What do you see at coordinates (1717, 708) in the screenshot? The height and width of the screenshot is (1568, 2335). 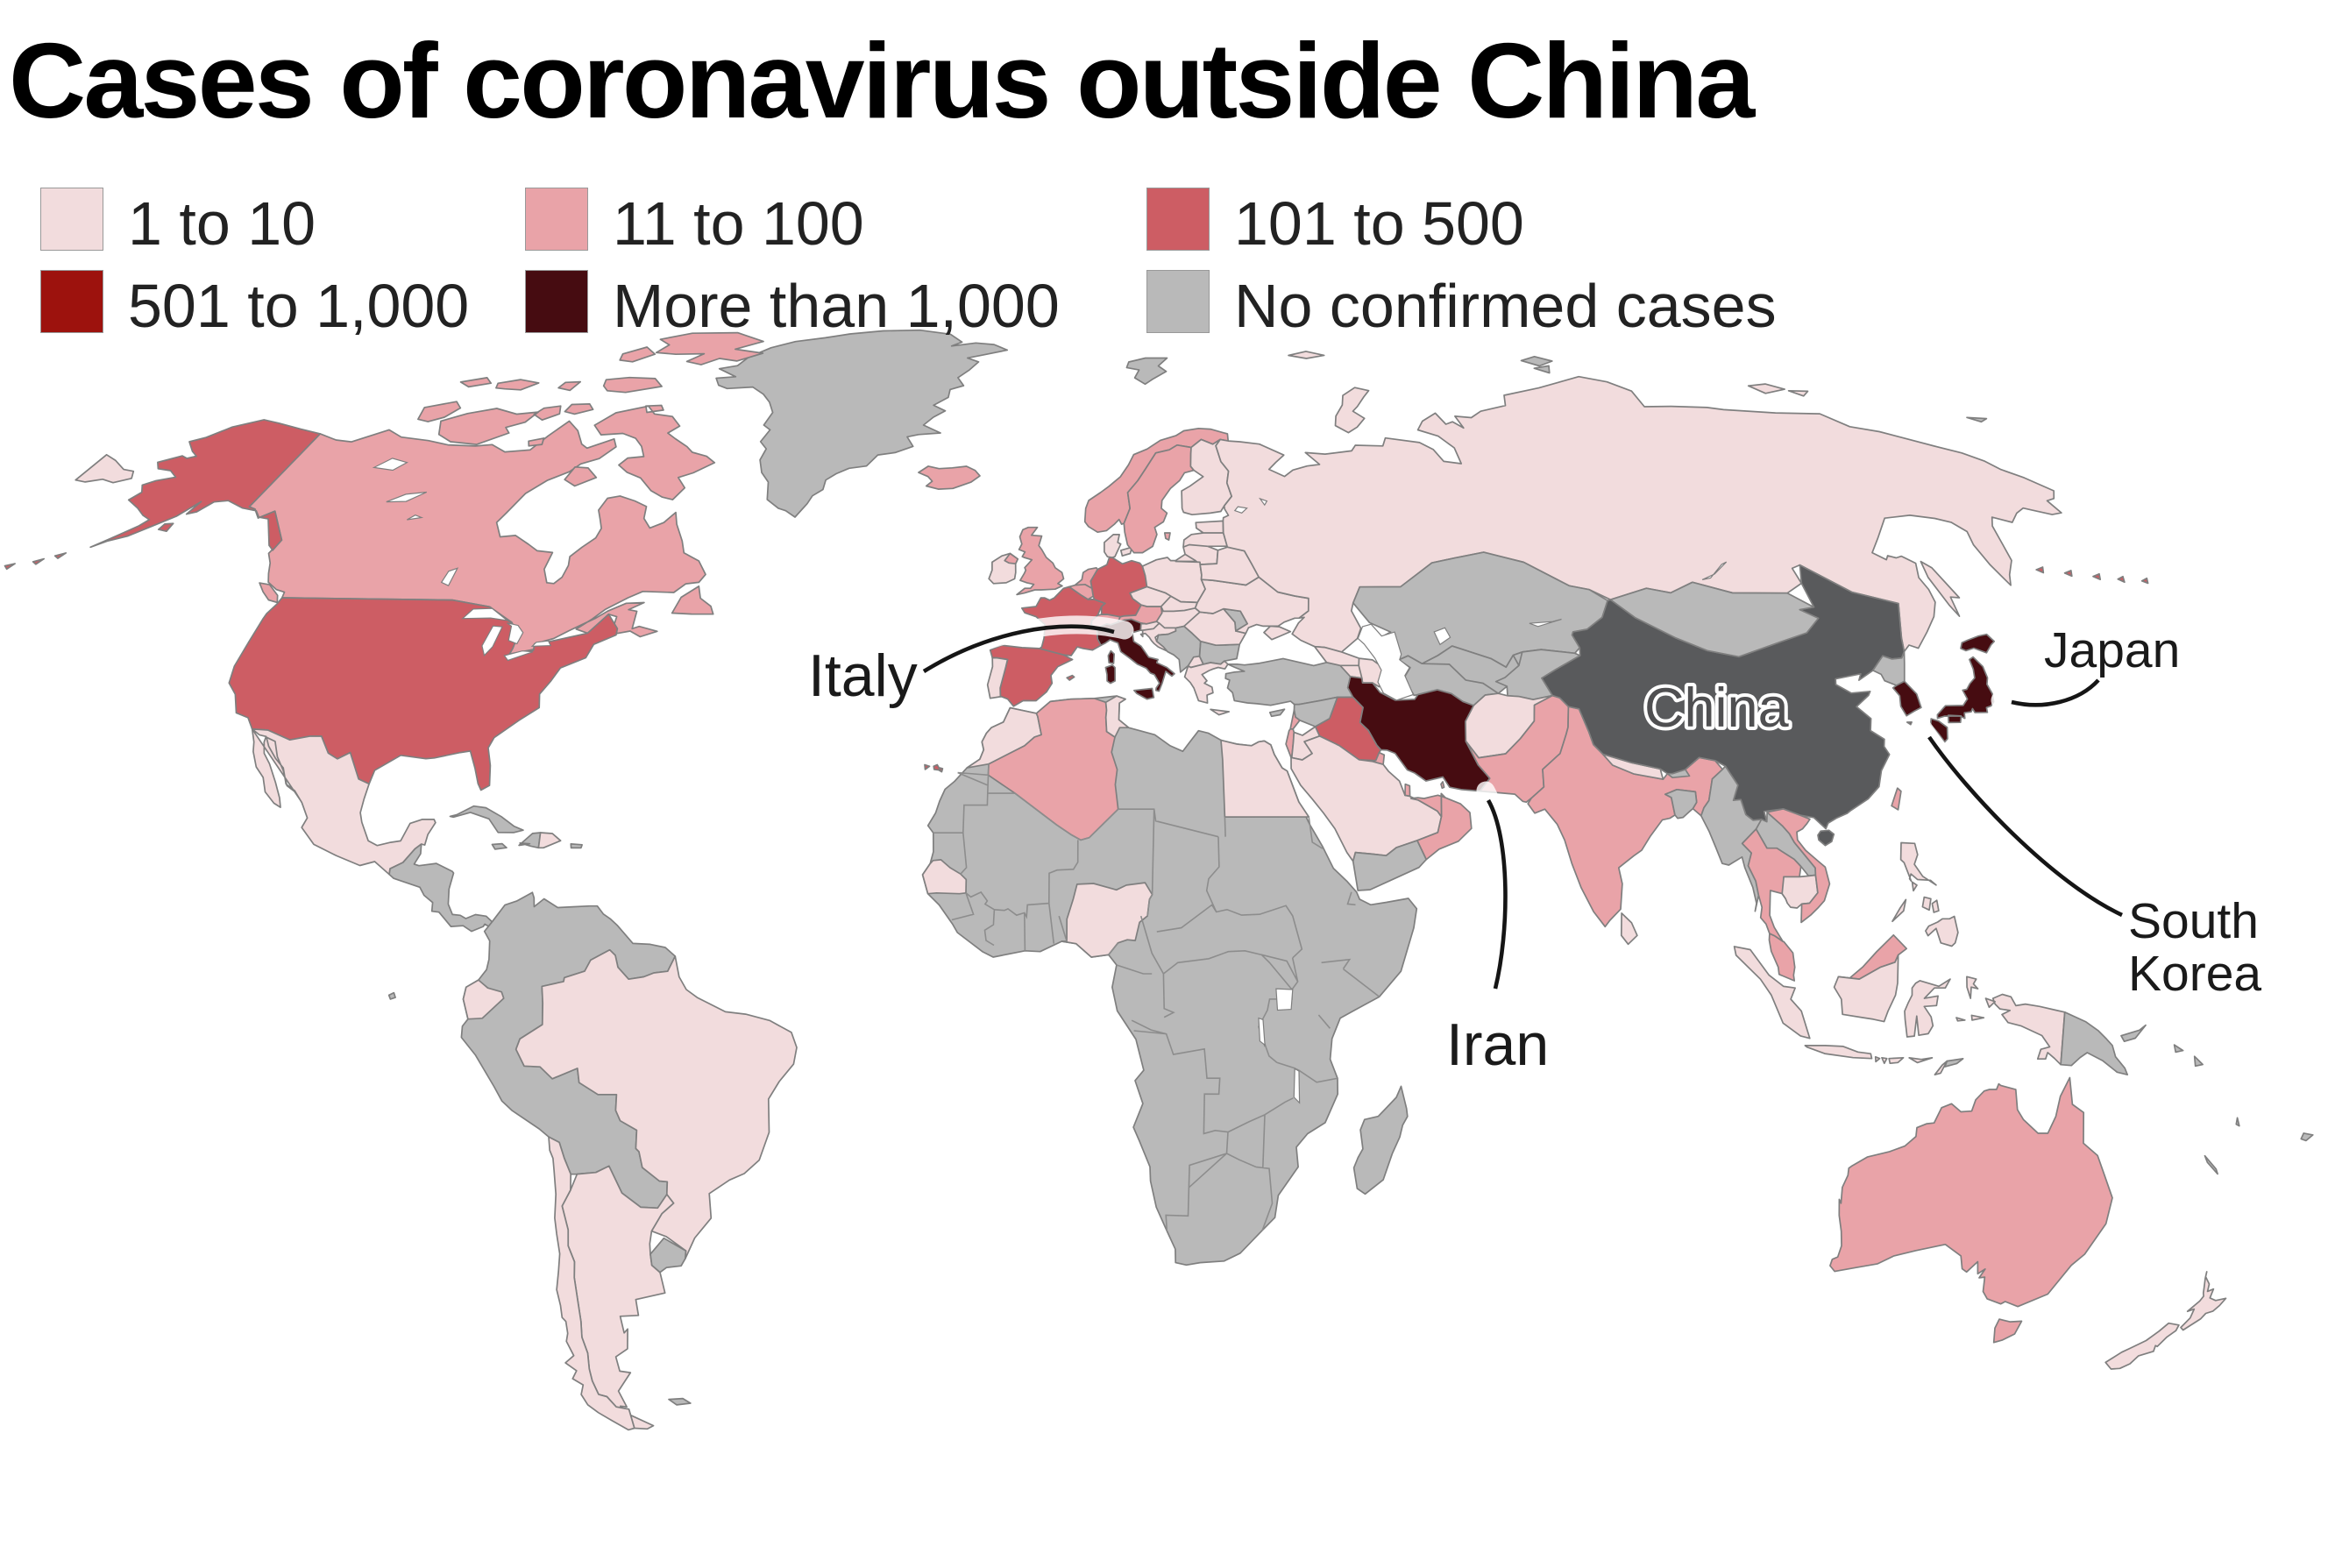 I see `svg-text: China` at bounding box center [1717, 708].